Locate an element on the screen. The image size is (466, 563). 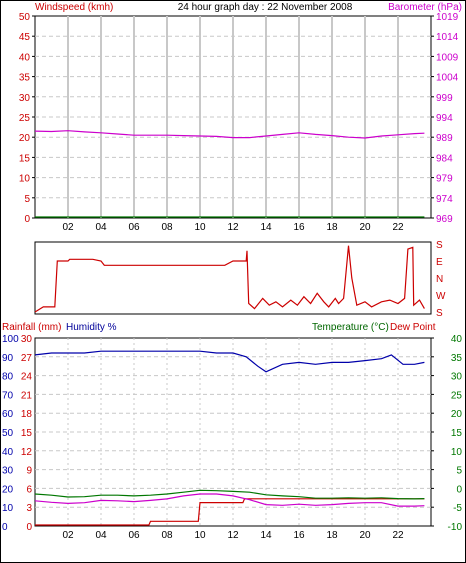
panel-wind-direction is located at coordinates (233, 278).